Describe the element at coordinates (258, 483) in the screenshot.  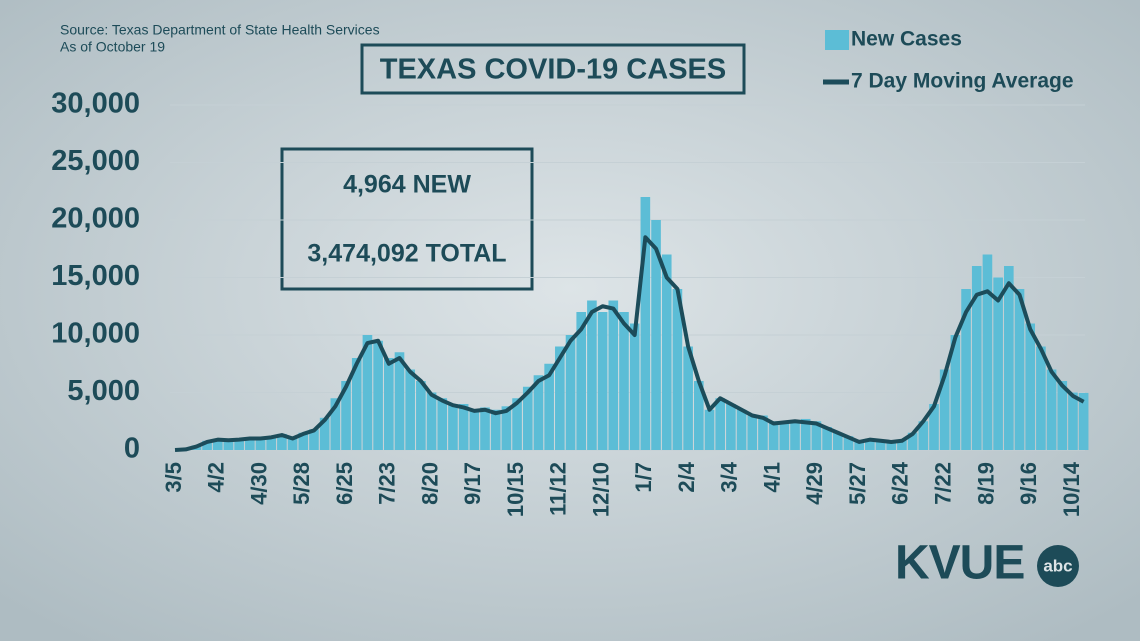
I see `x-tick-label: 4/30` at that location.